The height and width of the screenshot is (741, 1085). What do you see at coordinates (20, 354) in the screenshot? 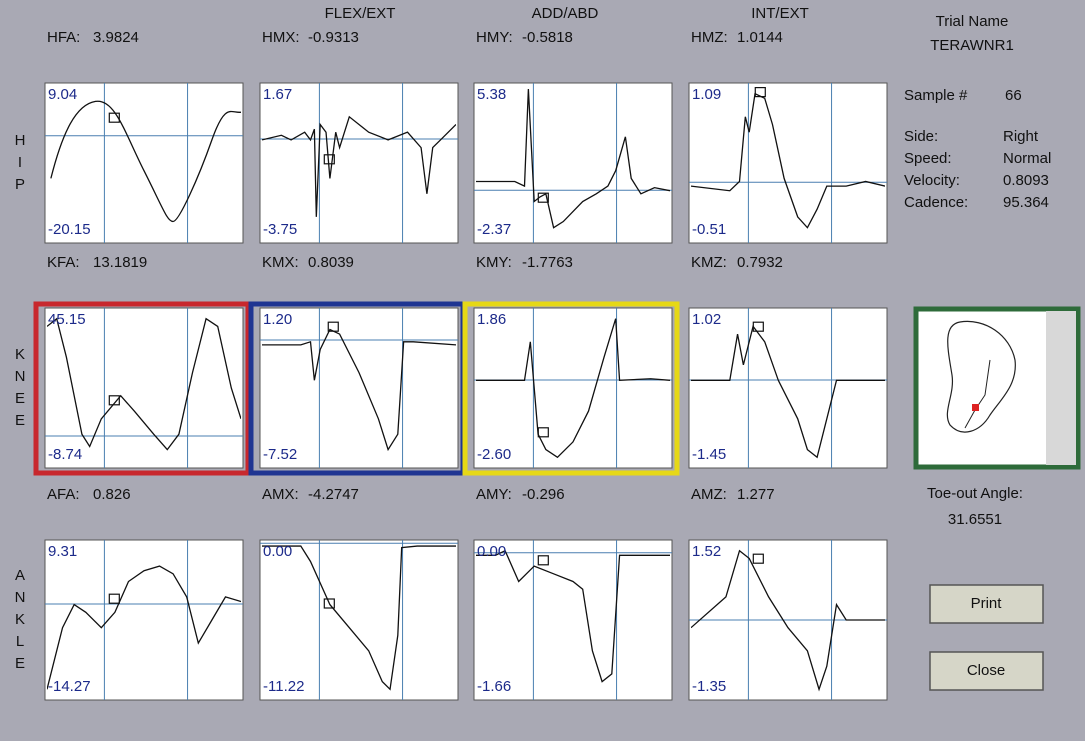
I see `row-letter: K` at bounding box center [20, 354].